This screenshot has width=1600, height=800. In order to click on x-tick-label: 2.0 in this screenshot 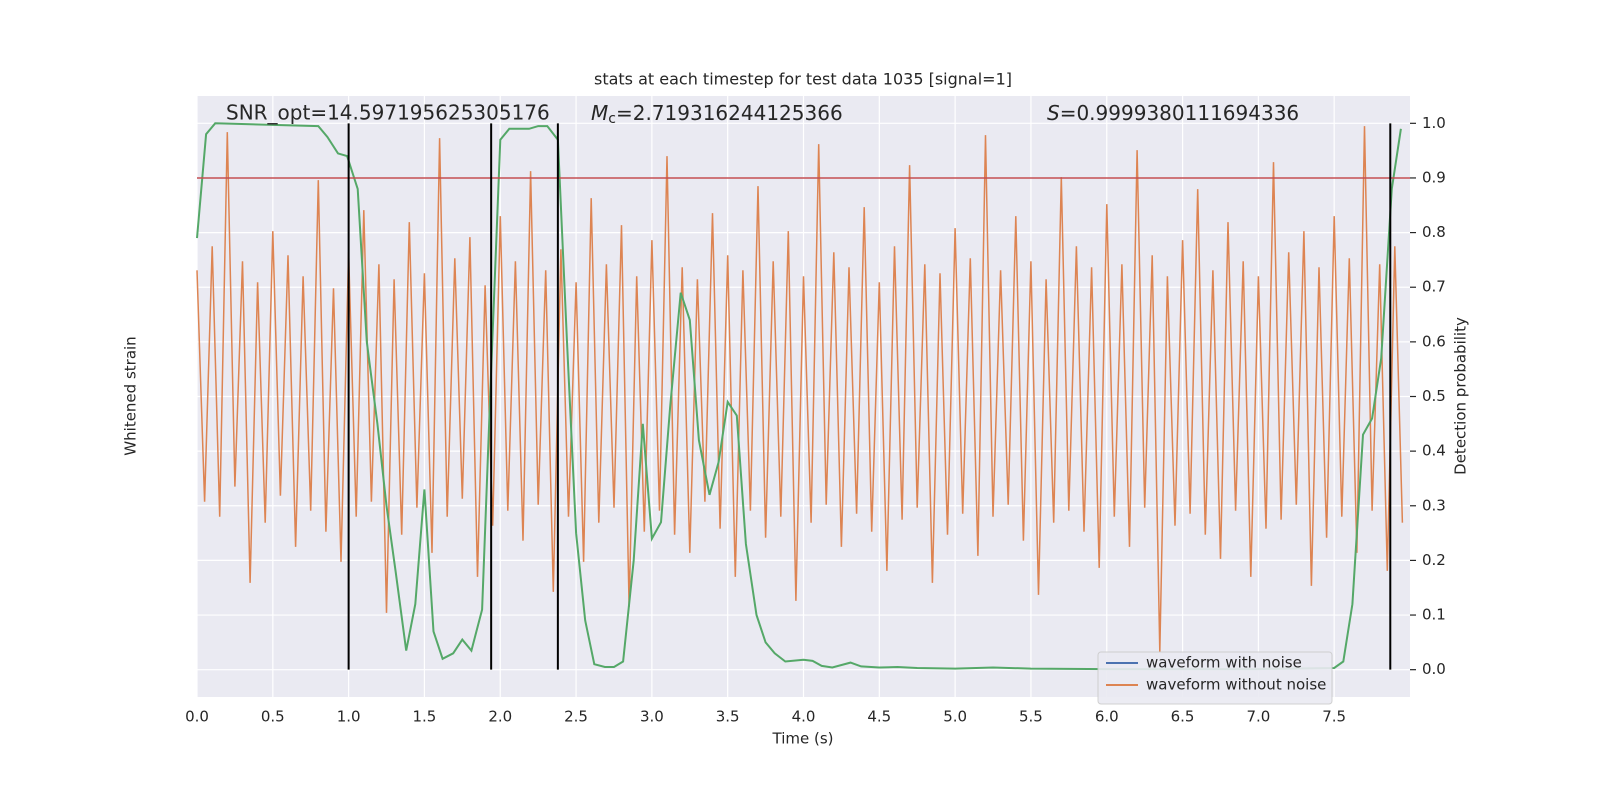, I will do `click(500, 717)`.